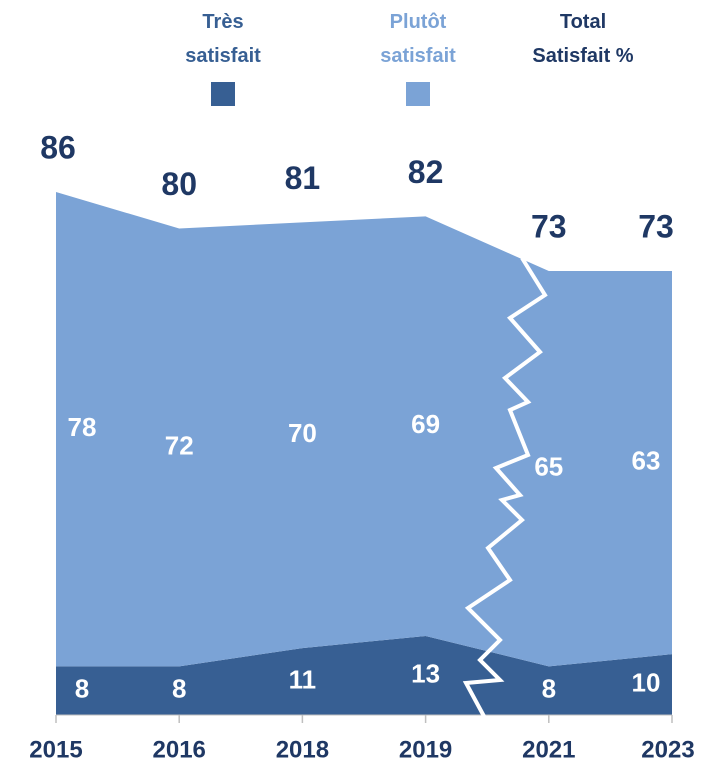 The height and width of the screenshot is (768, 710). I want to click on x-tick-label: 2015, so click(55, 749).